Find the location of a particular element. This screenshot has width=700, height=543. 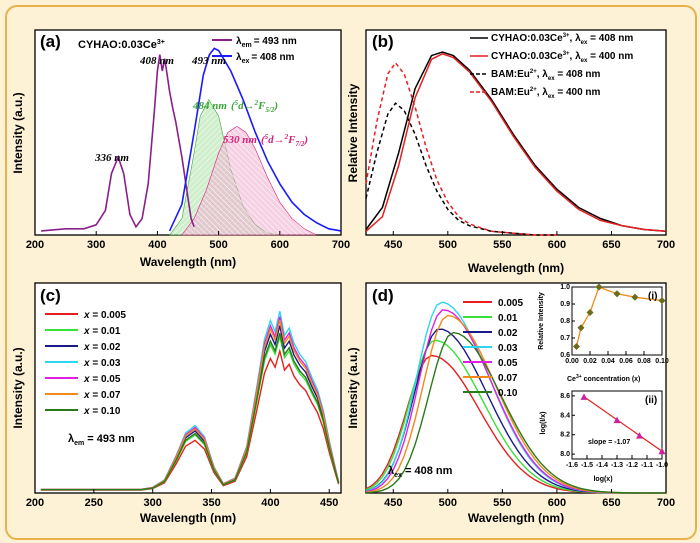

panel-b-x-tick-label: 500 is located at coordinates (448, 245).